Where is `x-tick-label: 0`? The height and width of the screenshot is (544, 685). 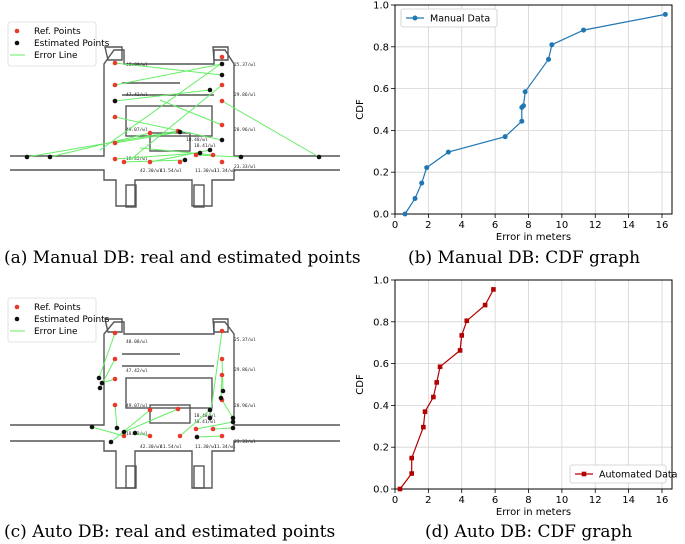 x-tick-label: 0 is located at coordinates (395, 225).